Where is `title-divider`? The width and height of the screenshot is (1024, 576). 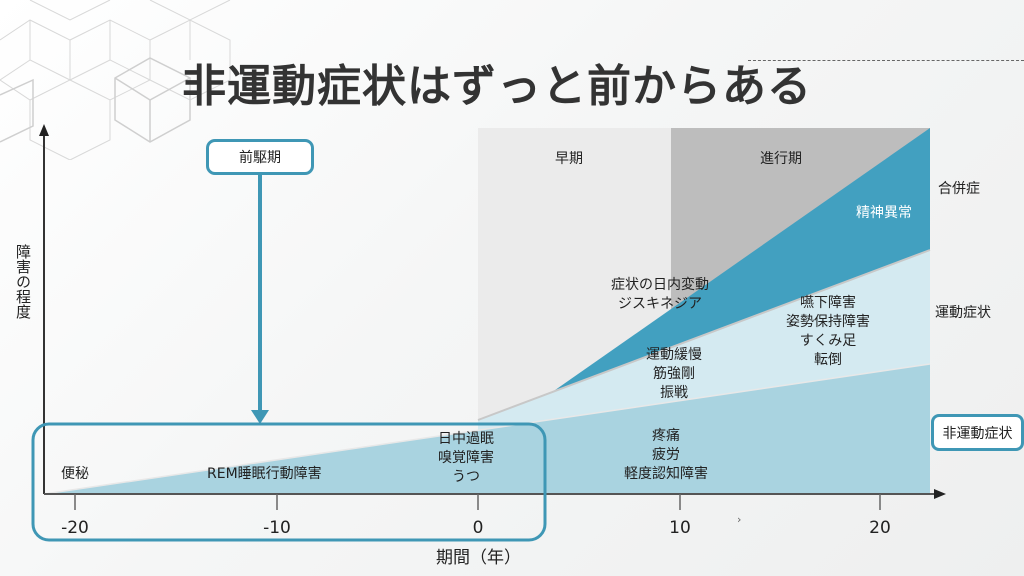
title-divider is located at coordinates (886, 60).